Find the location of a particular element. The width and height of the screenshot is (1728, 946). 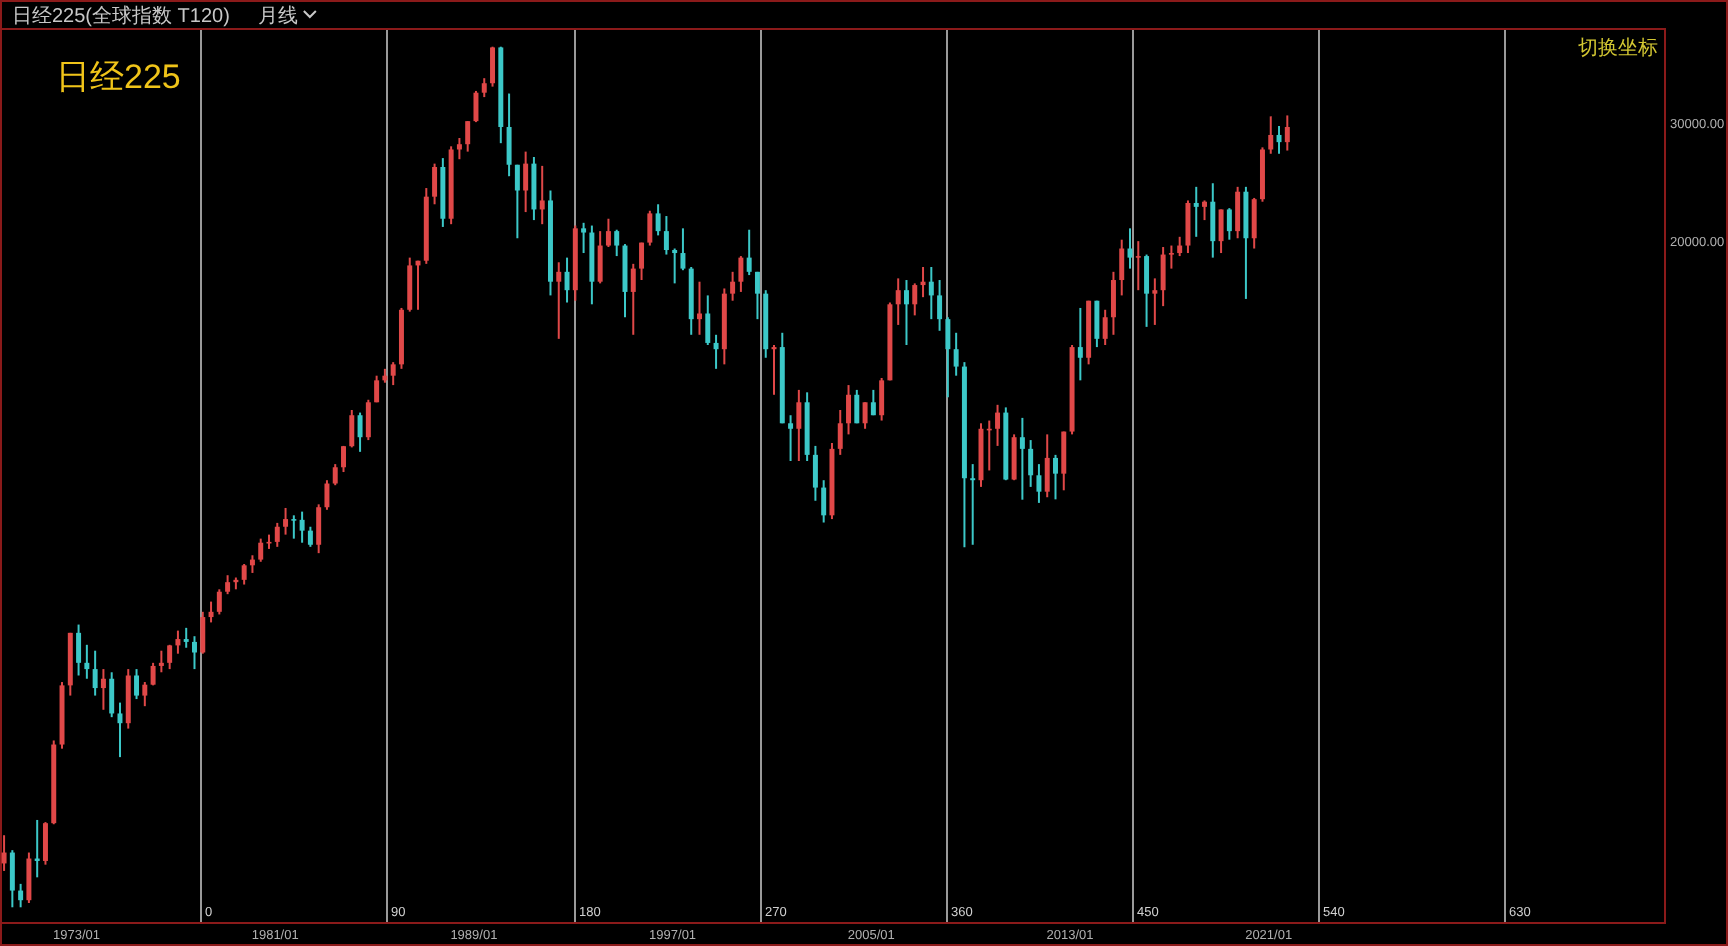

annotation: 月线 is located at coordinates (277, 17).